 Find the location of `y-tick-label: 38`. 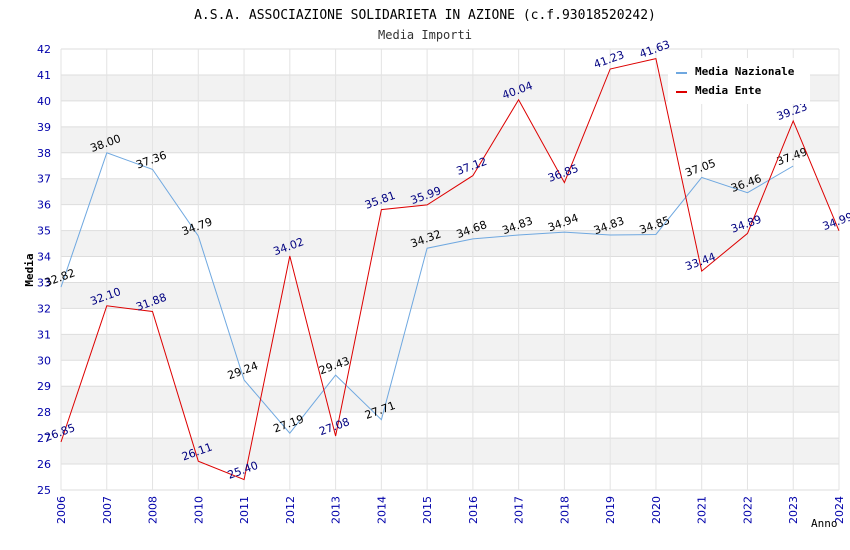

y-tick-label: 38 is located at coordinates (44, 153).